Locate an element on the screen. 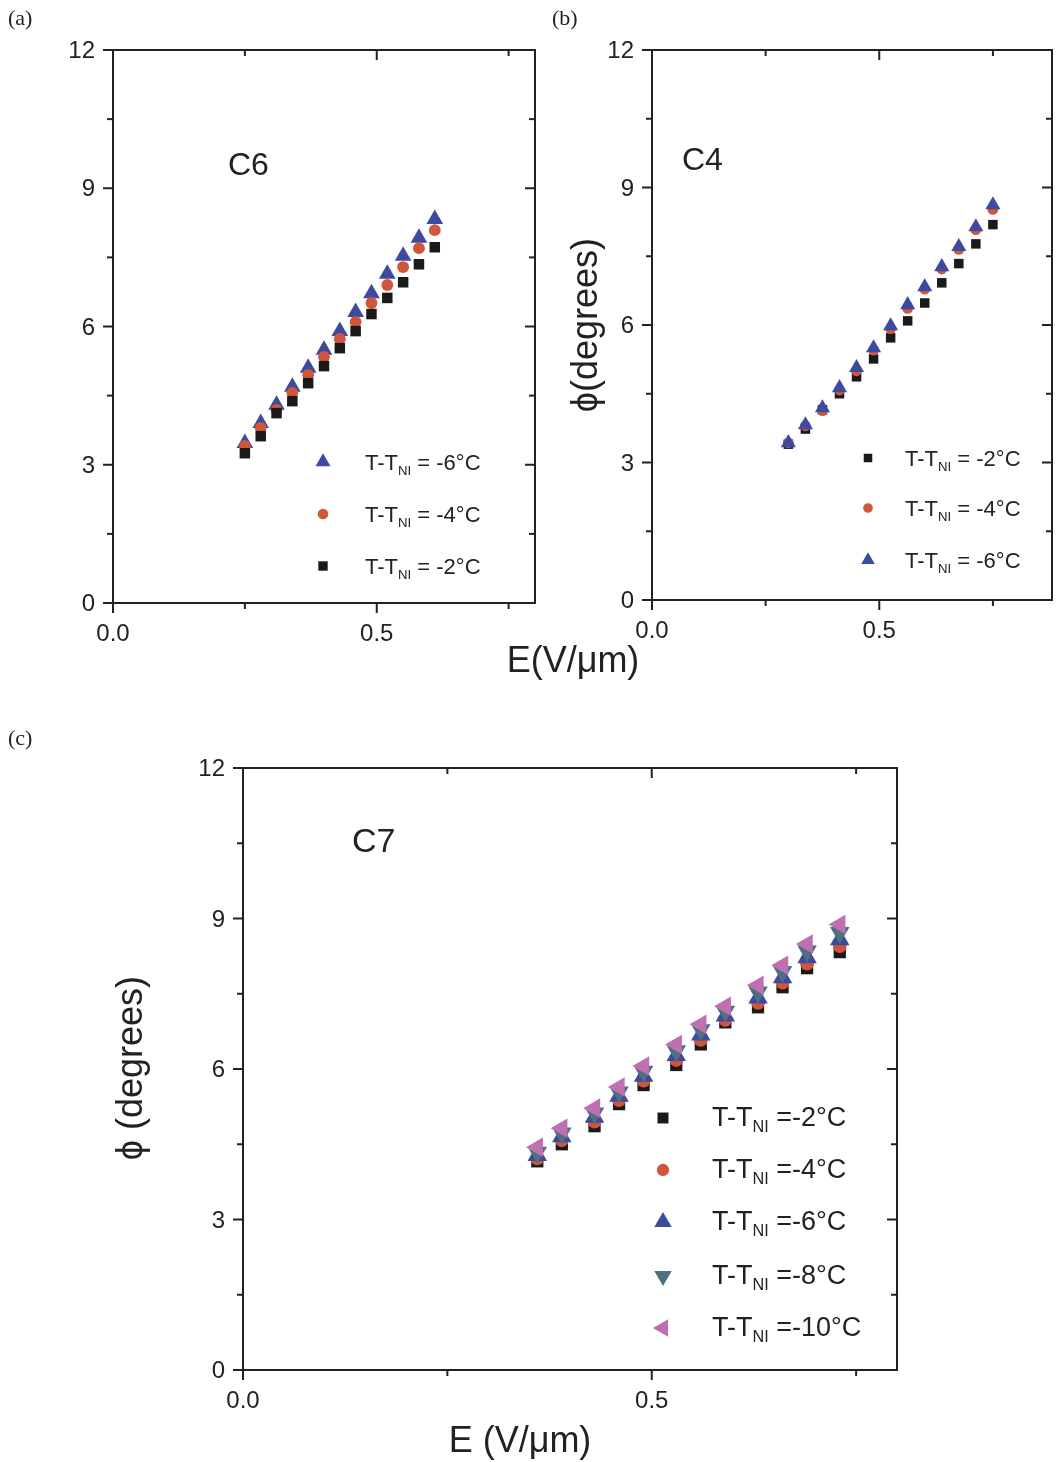 The width and height of the screenshot is (1060, 1462). legend-label: T-T$_{NI}$ =-10°C is located at coordinates (787, 1328).